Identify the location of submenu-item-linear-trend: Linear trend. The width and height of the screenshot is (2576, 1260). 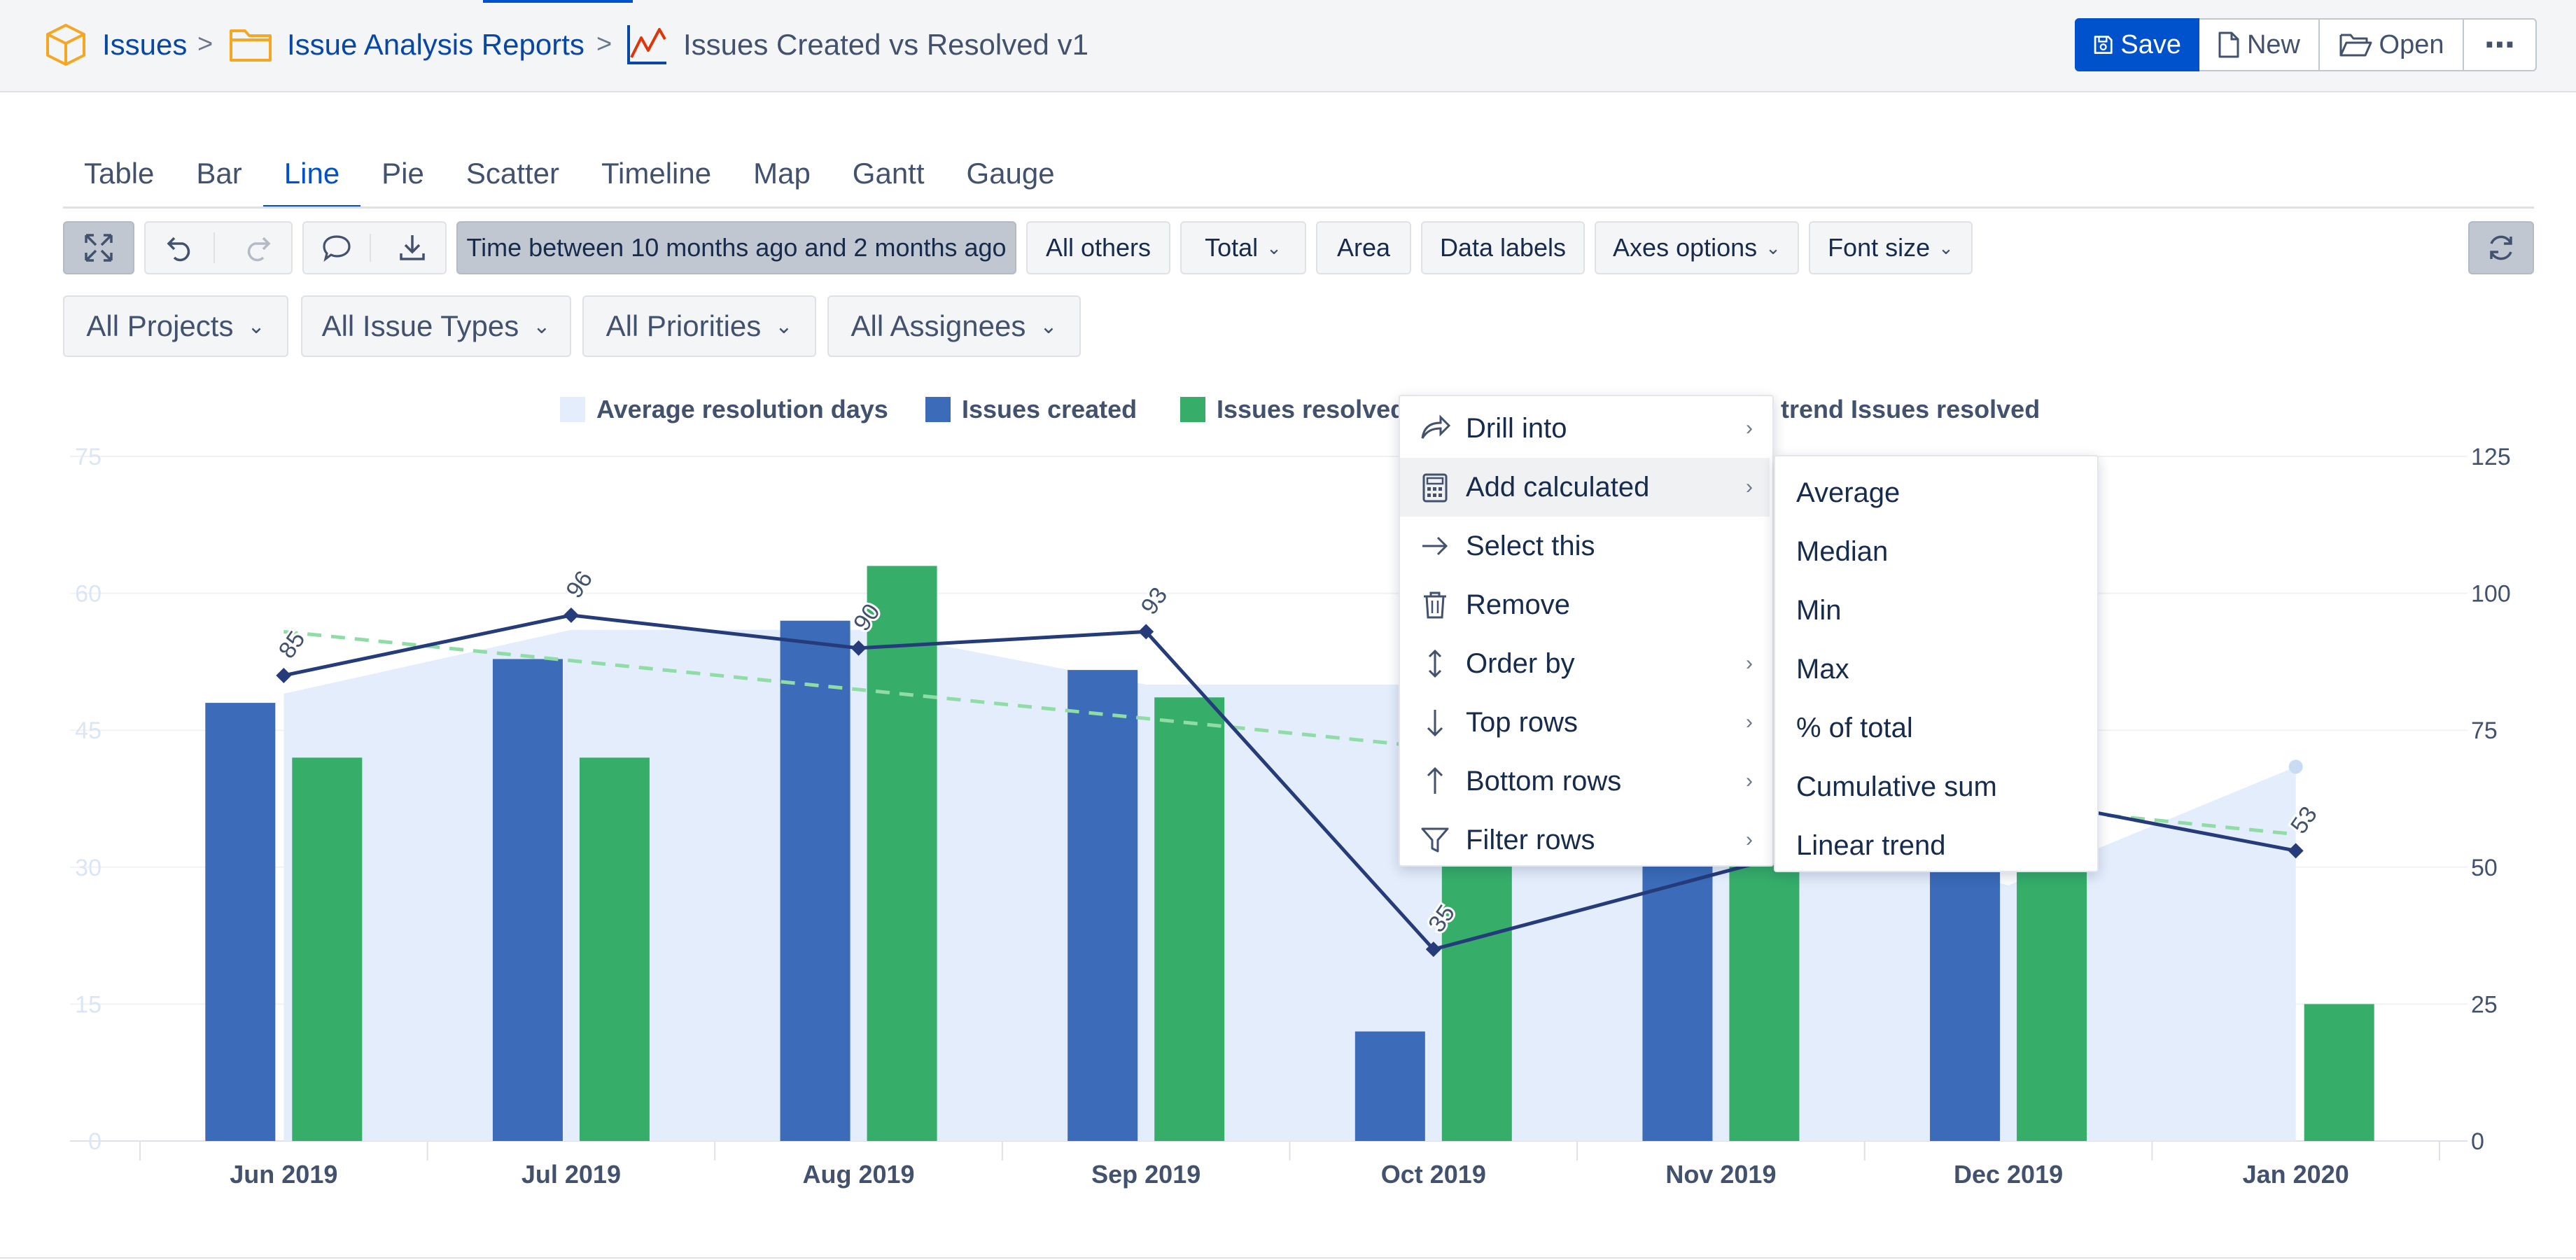
(1936, 845).